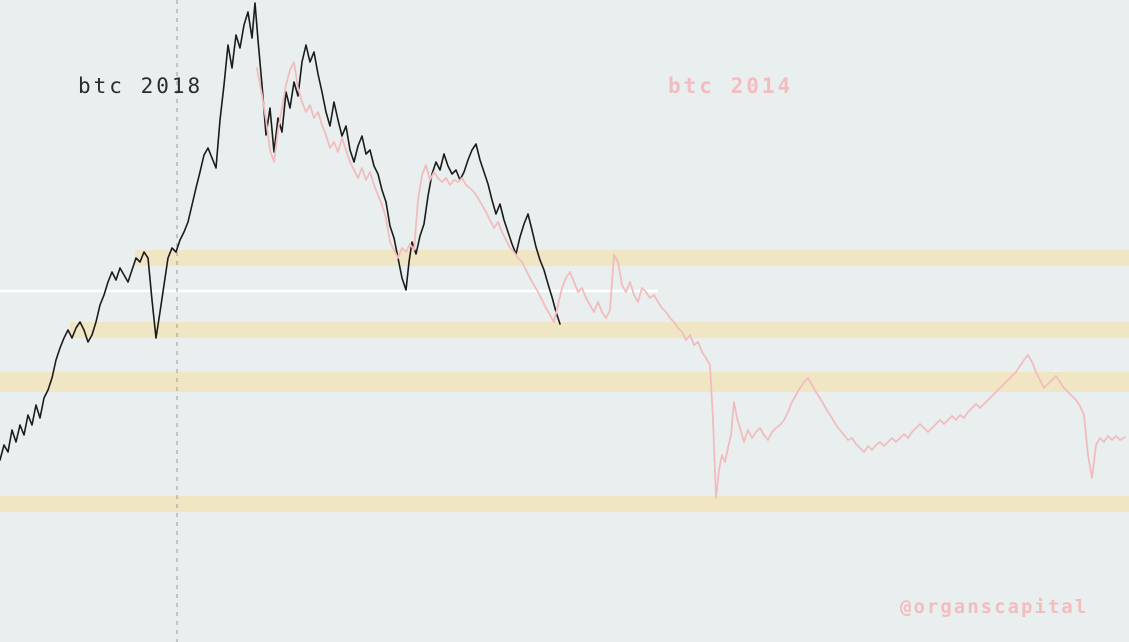 This screenshot has height=642, width=1129. Describe the element at coordinates (731, 86) in the screenshot. I see `btc-2014-label: btc 2014` at that location.